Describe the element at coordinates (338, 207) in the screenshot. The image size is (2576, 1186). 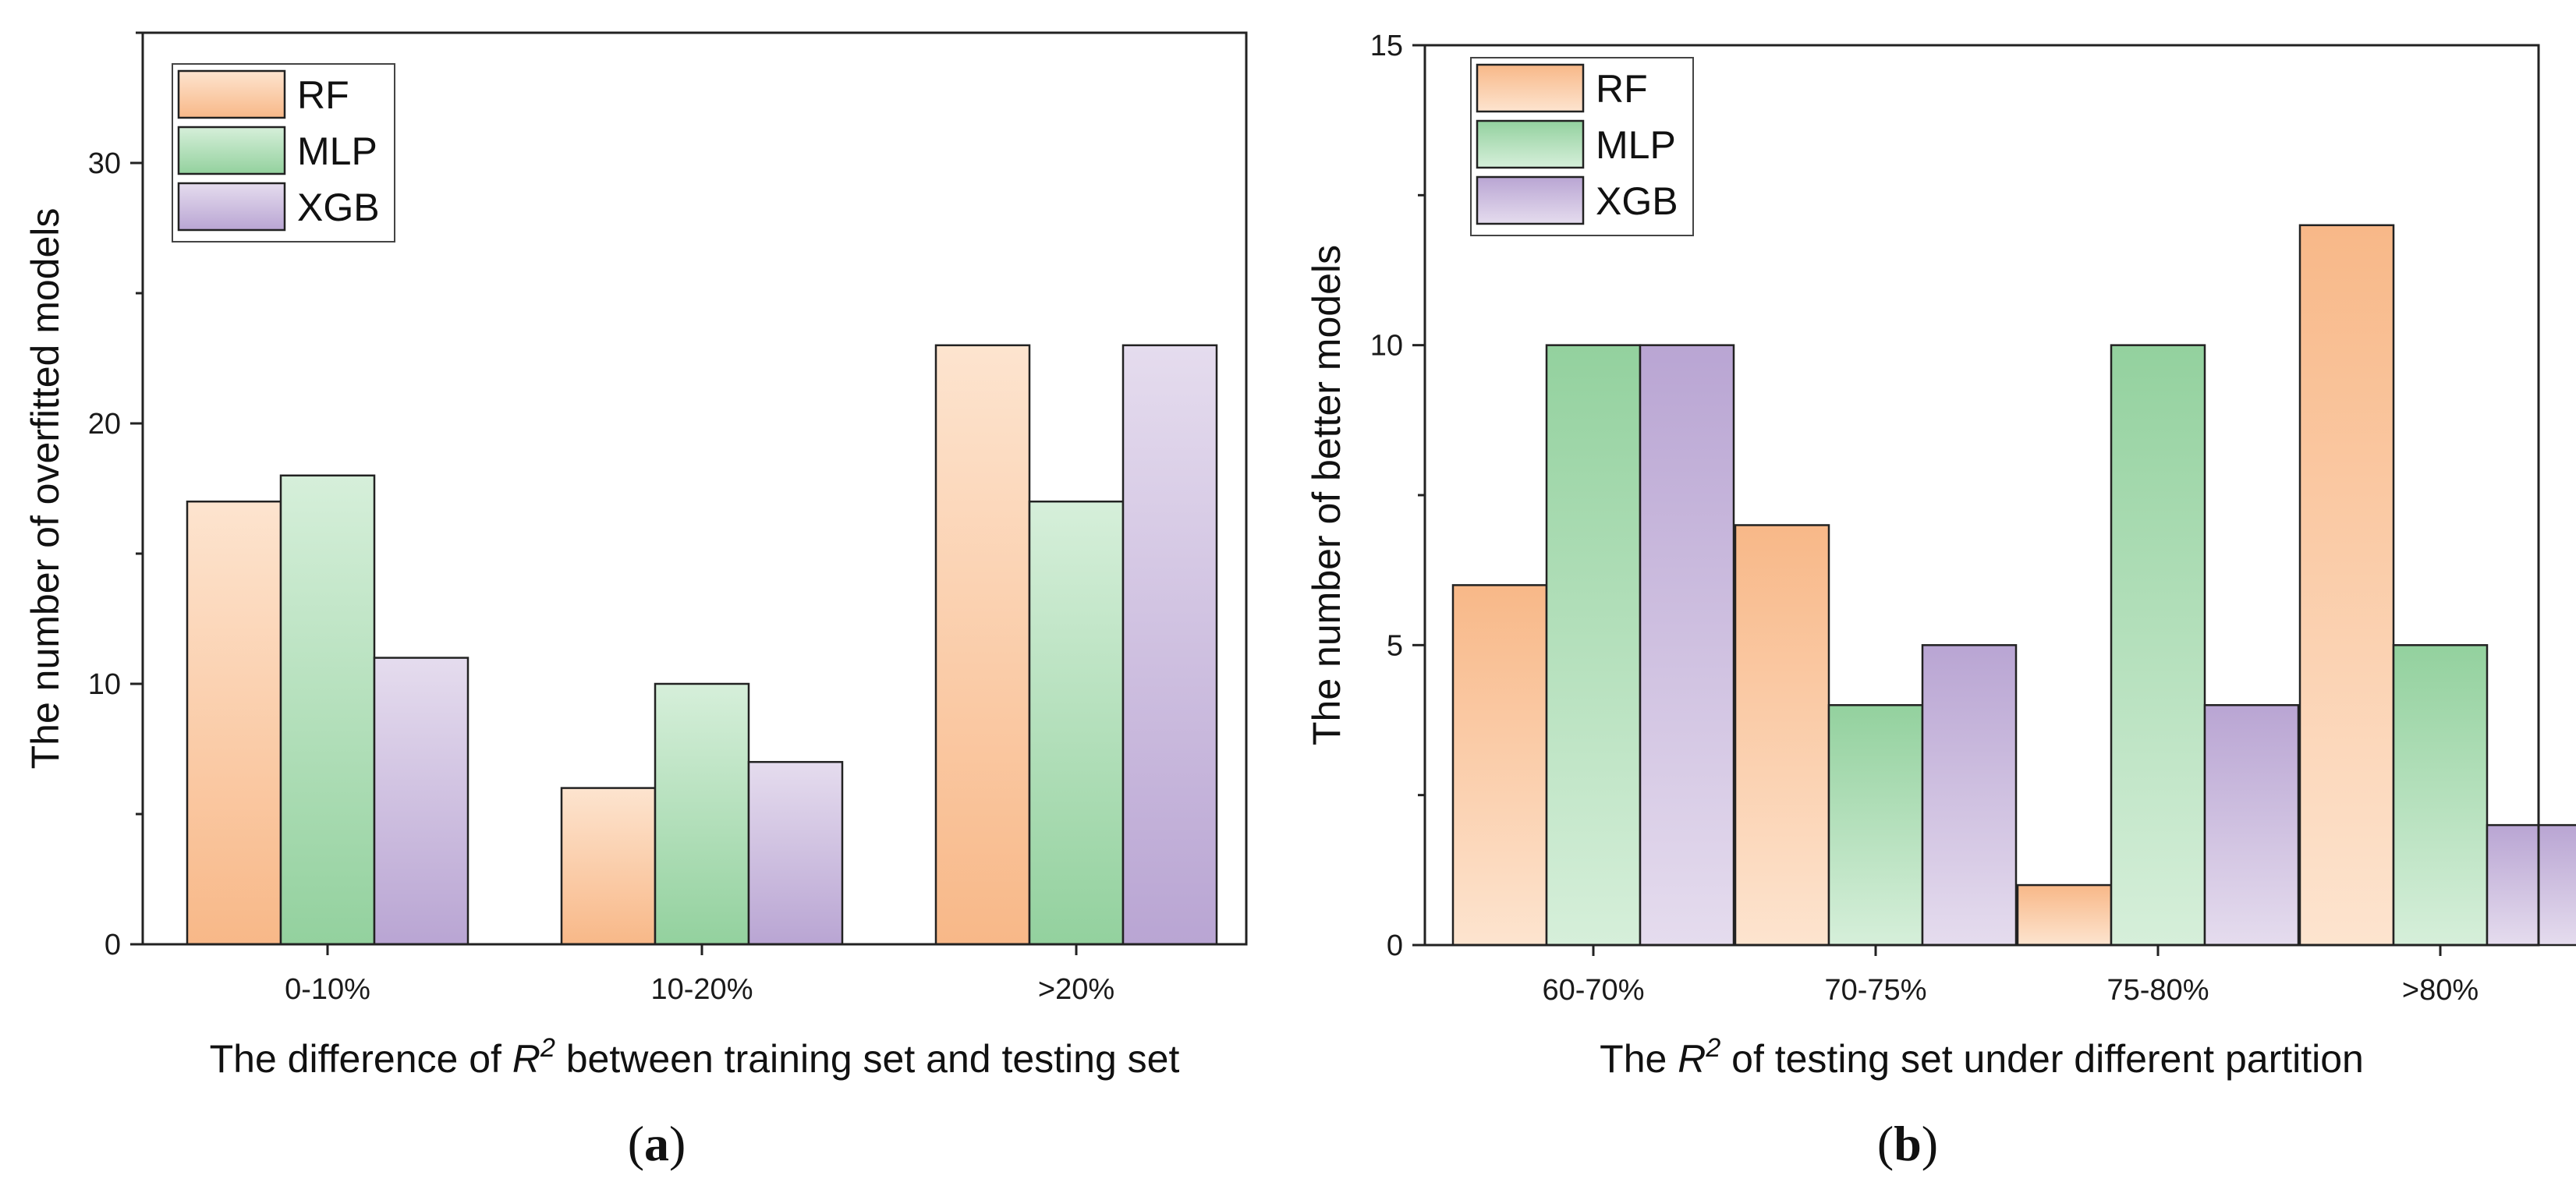
I see `panel-a-legend-label-xgb: XGB` at that location.